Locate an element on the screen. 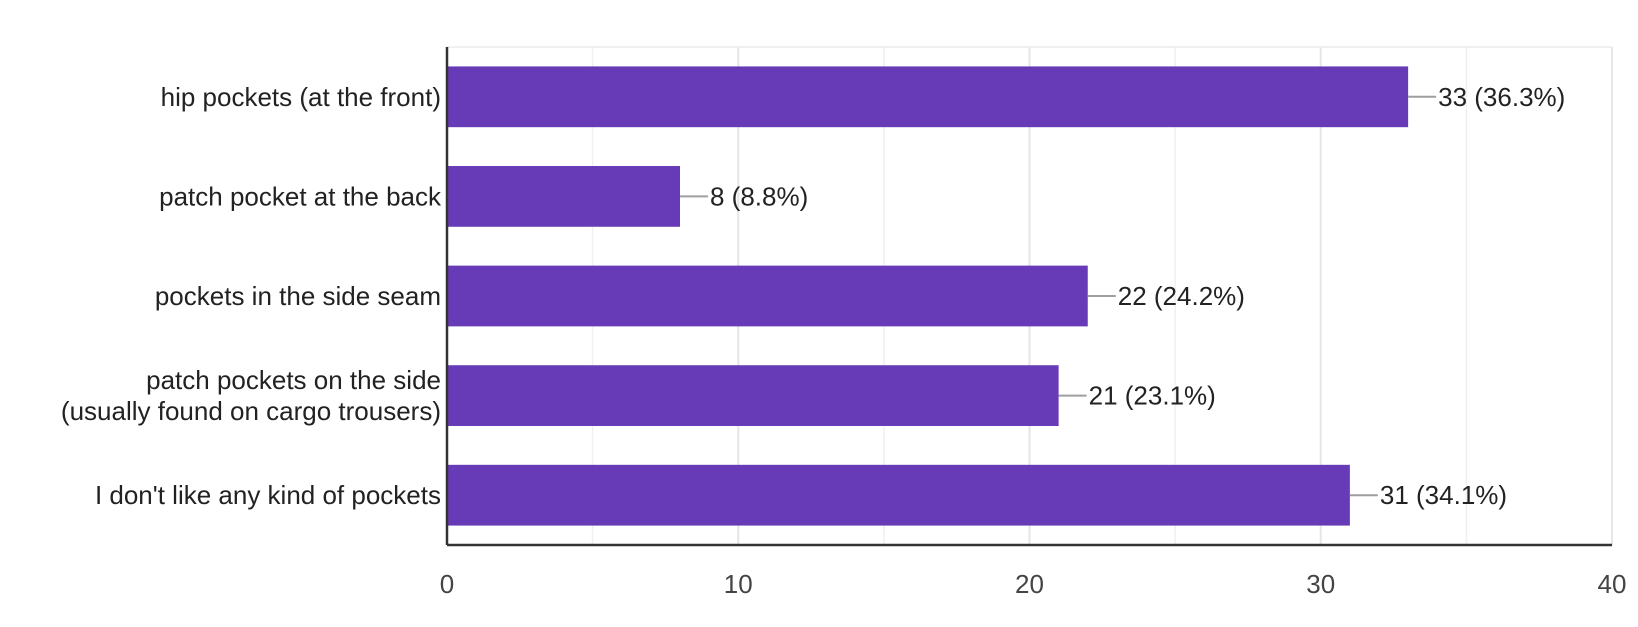  data-label: 33 (36.3%) is located at coordinates (1501, 97).